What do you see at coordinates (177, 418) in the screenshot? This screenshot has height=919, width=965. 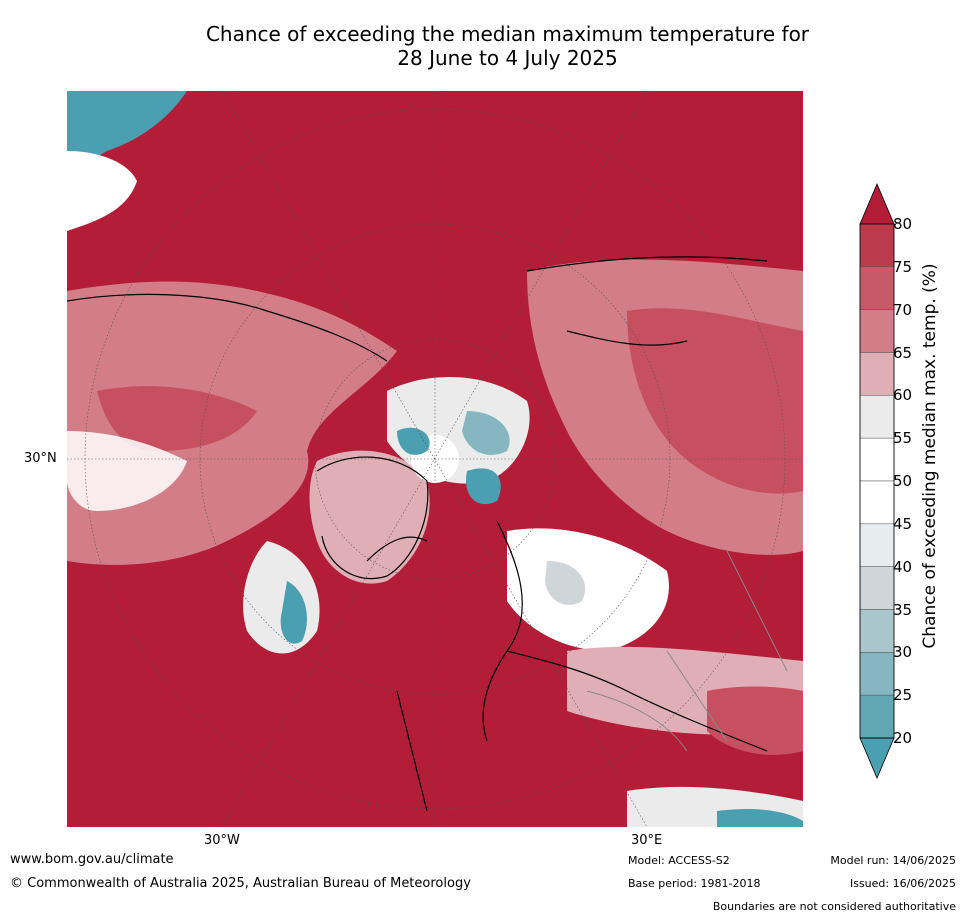 I see `north-america-high-region` at bounding box center [177, 418].